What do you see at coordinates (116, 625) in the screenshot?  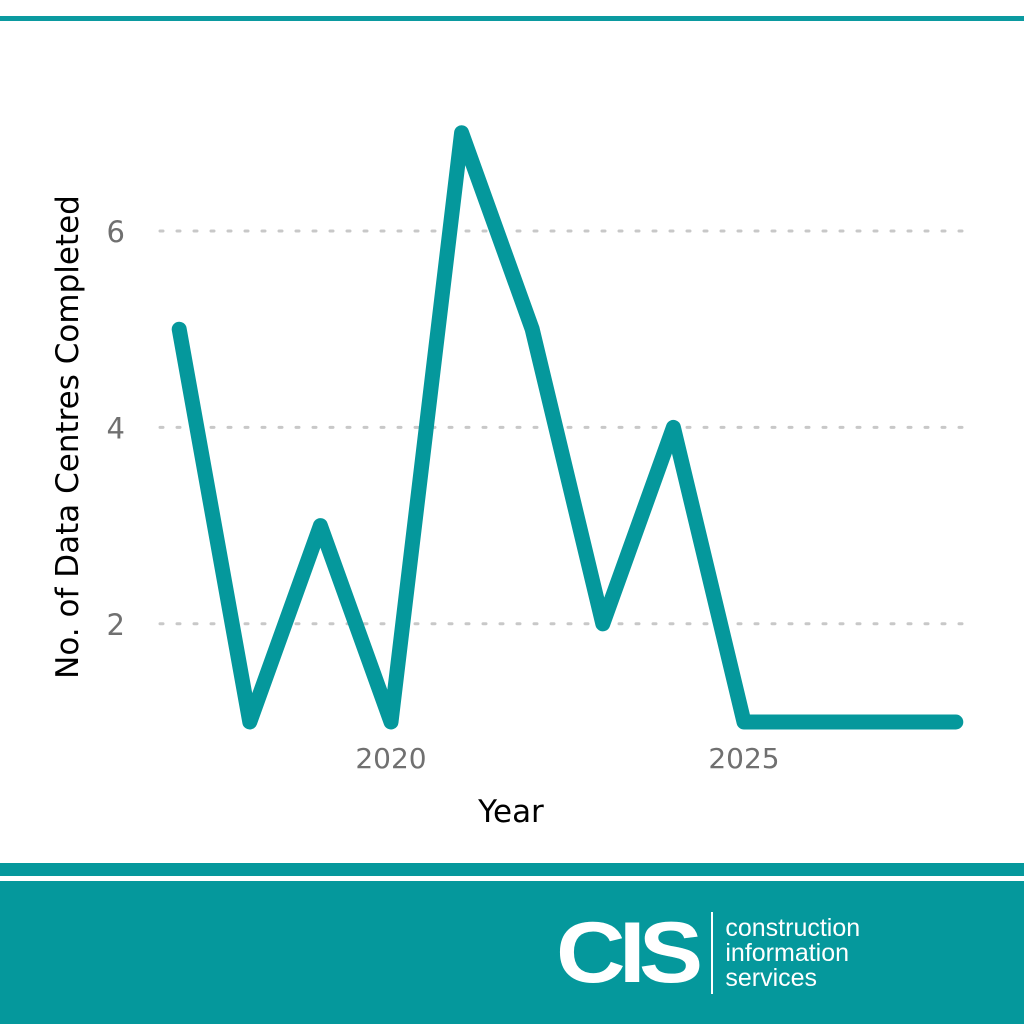 I see `y-tick-label: 2` at bounding box center [116, 625].